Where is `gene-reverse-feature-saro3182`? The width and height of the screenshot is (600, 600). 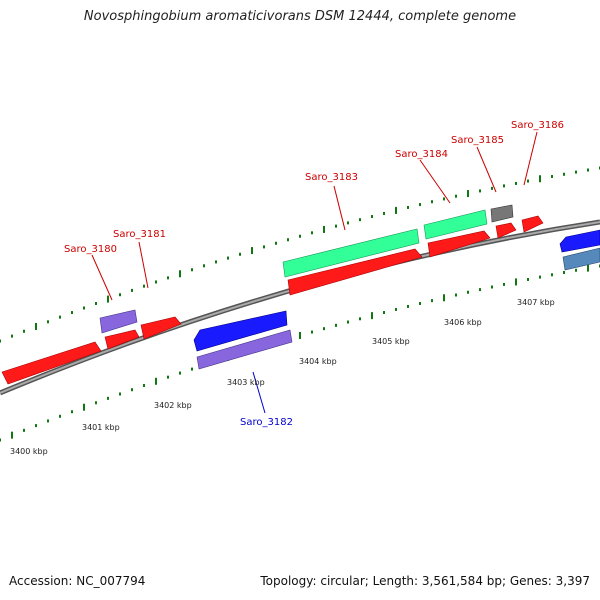 gene-reverse-feature-saro3182 is located at coordinates (244, 349).